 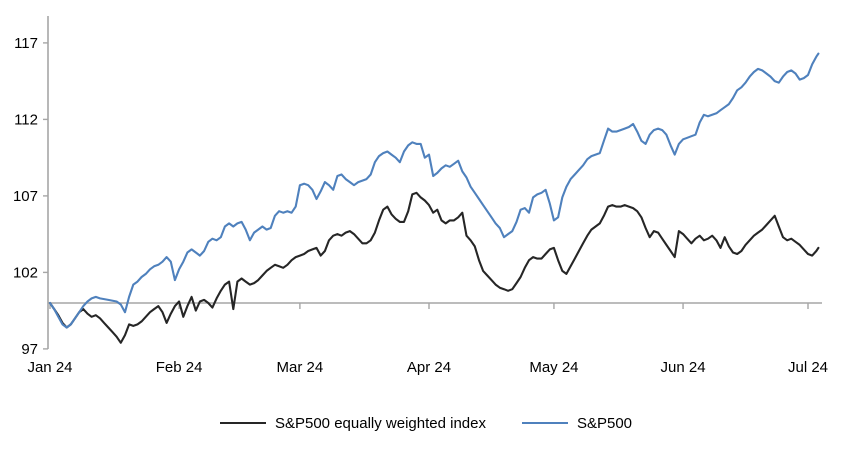 What do you see at coordinates (242, 423) in the screenshot?
I see `legend-line-sample-equal-weight` at bounding box center [242, 423].